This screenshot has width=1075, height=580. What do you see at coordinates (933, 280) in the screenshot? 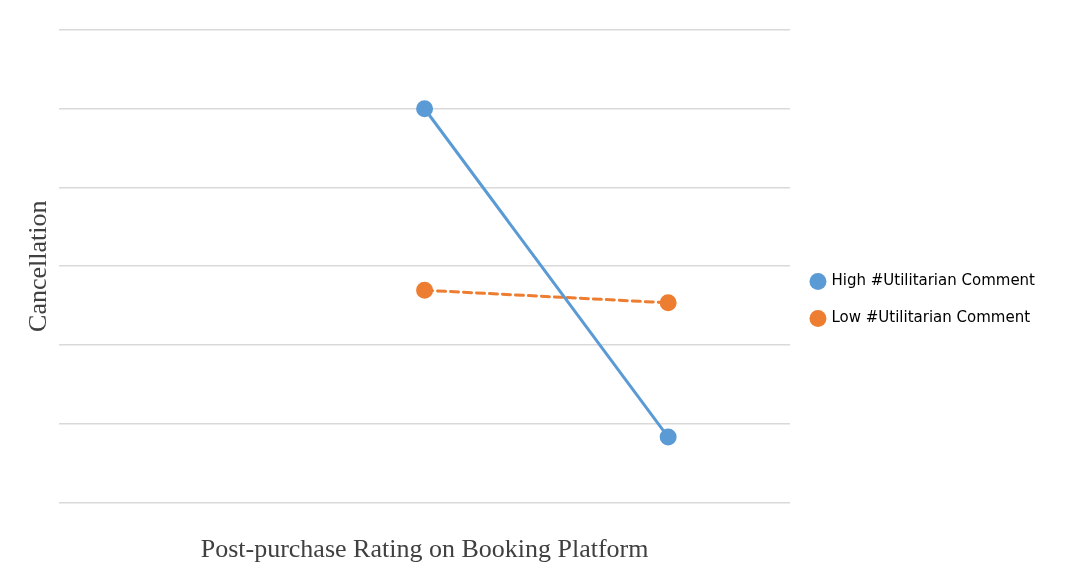
I see `legend-label: High #Utilitarian Comment` at bounding box center [933, 280].